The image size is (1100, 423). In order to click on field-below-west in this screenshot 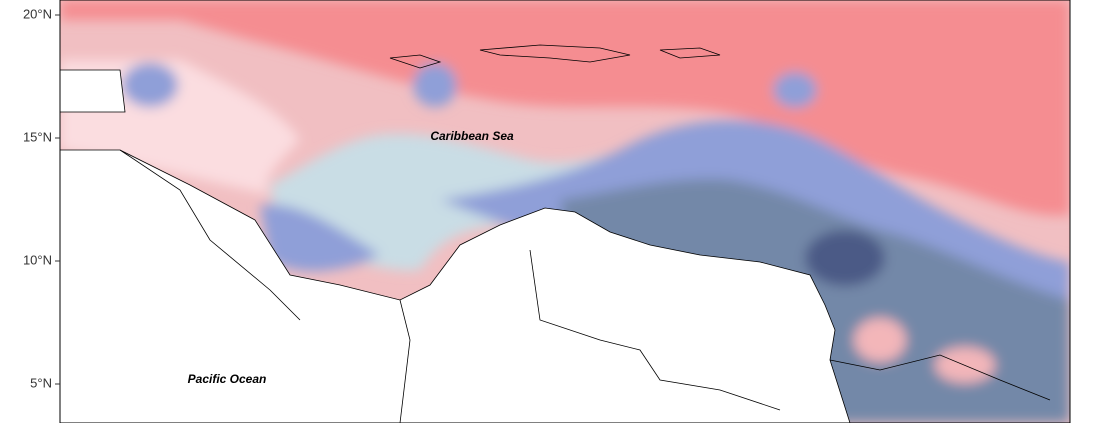, I will do `click(320, 238)`.